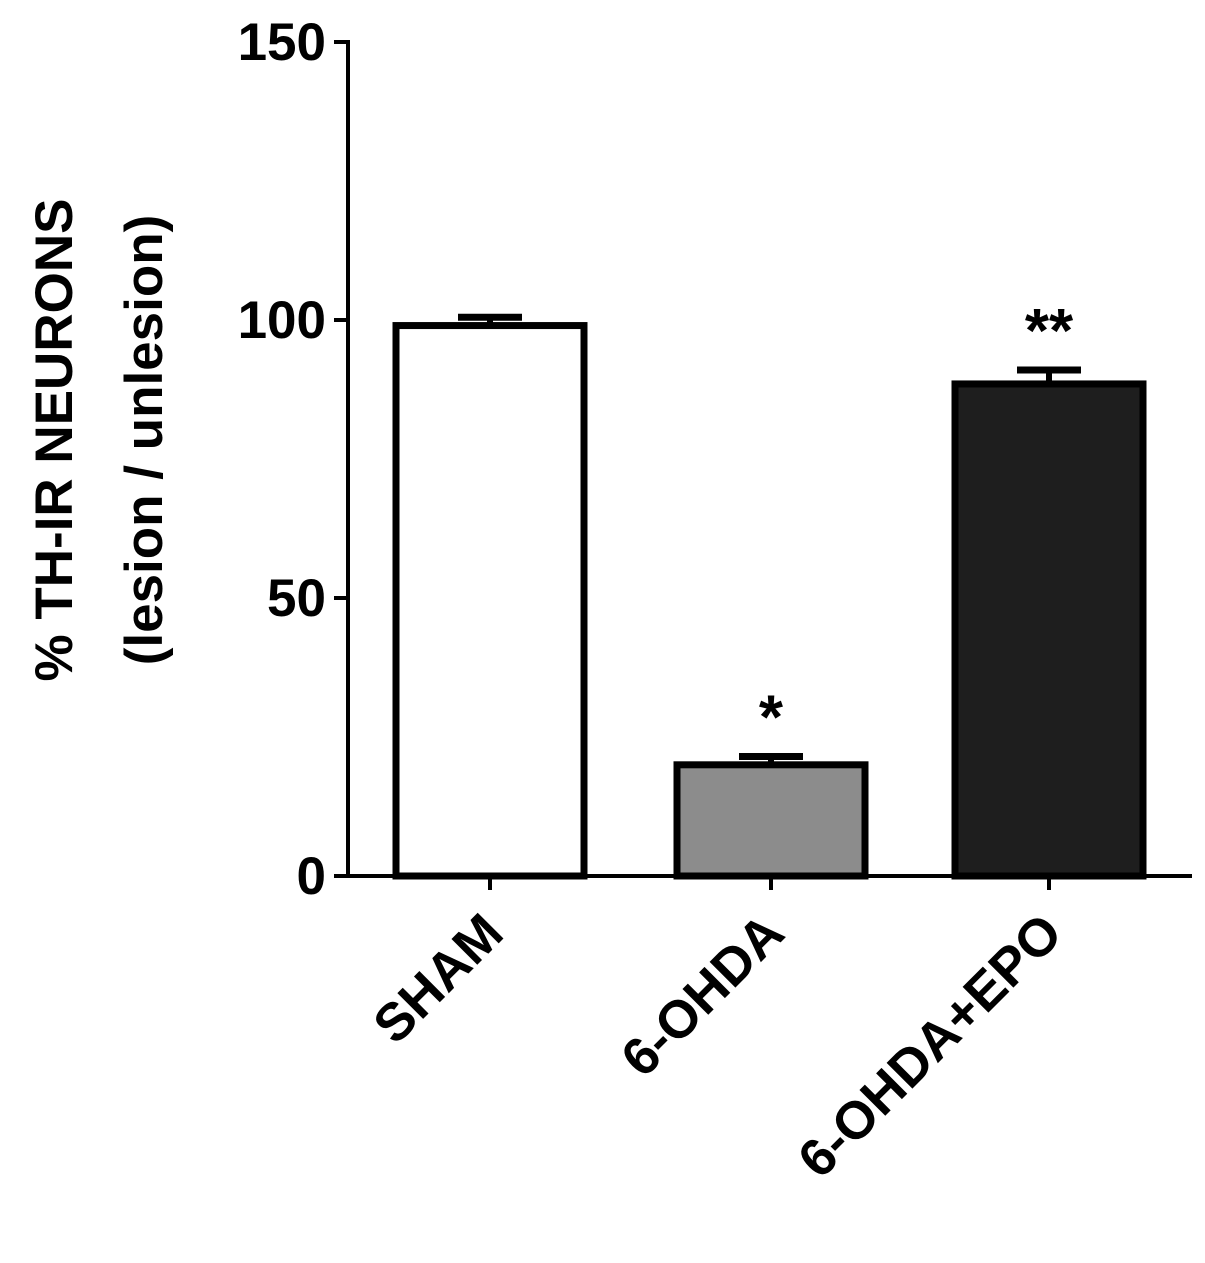 This screenshot has width=1205, height=1263. What do you see at coordinates (144, 440) in the screenshot?
I see `y-axis-label-line2: (lesion / unlesion)` at bounding box center [144, 440].